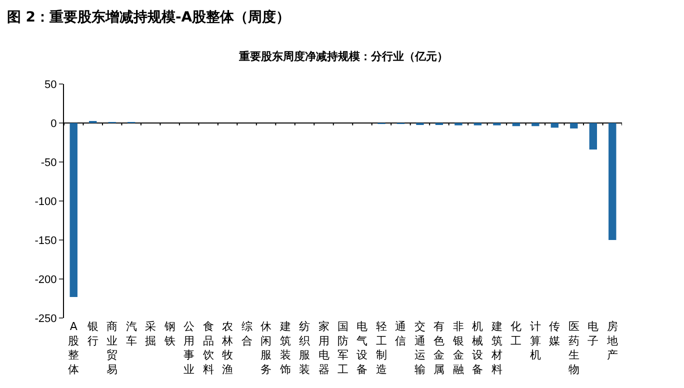 This screenshot has height=388, width=684. I want to click on x-tick-label: 食品饮料, so click(208, 348).